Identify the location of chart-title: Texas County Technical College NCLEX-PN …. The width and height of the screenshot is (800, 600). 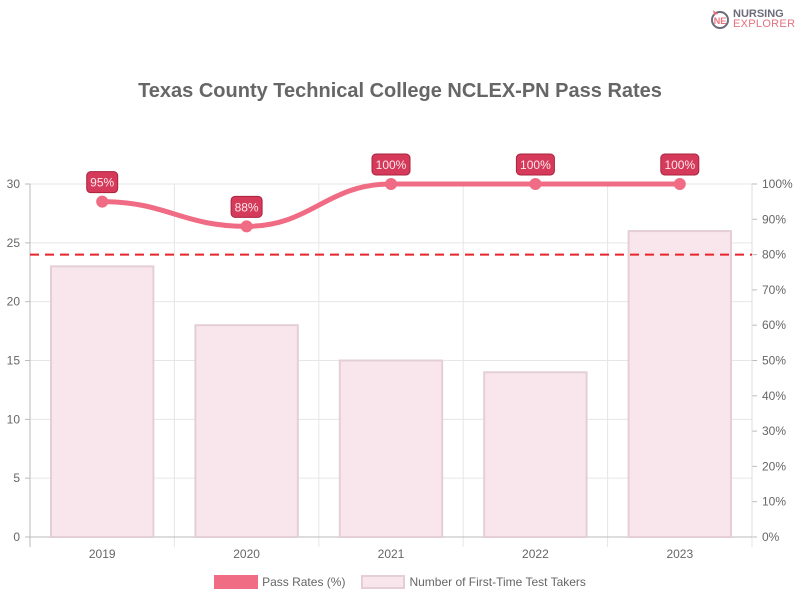
(400, 91).